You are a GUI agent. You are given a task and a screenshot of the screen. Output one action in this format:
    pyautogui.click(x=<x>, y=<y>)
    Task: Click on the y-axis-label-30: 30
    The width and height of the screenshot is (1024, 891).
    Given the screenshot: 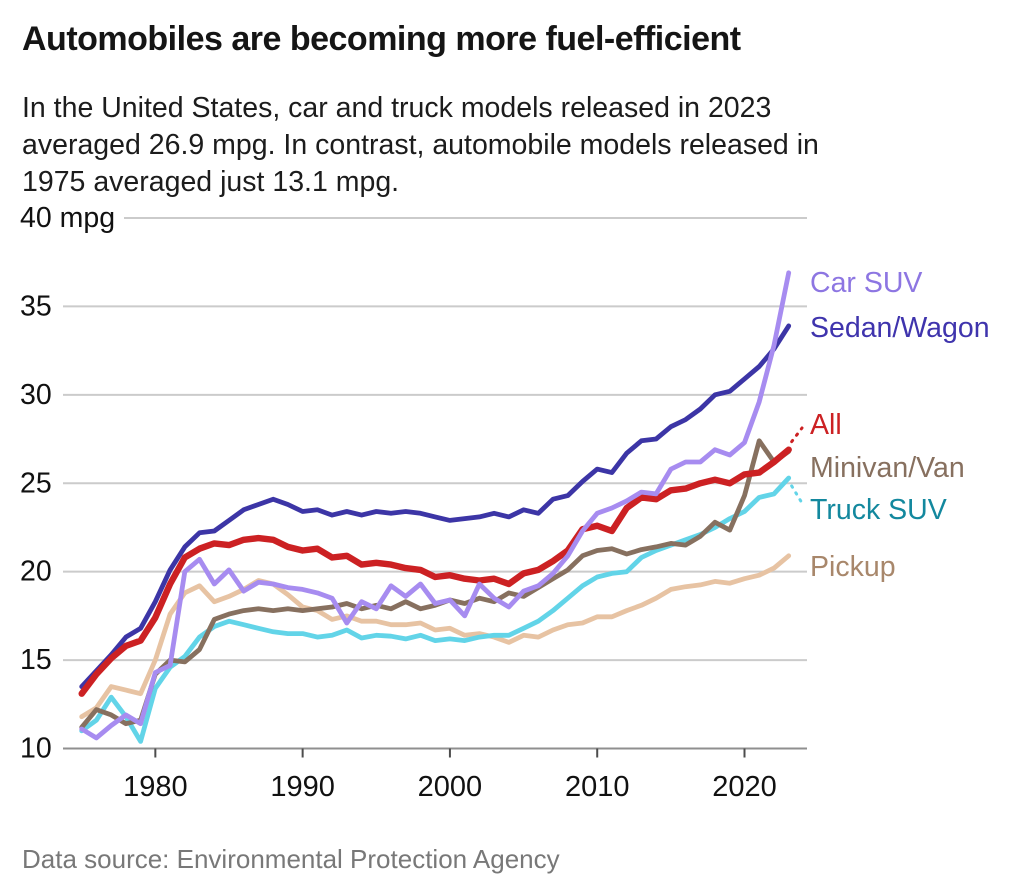 What is the action you would take?
    pyautogui.click(x=36, y=395)
    